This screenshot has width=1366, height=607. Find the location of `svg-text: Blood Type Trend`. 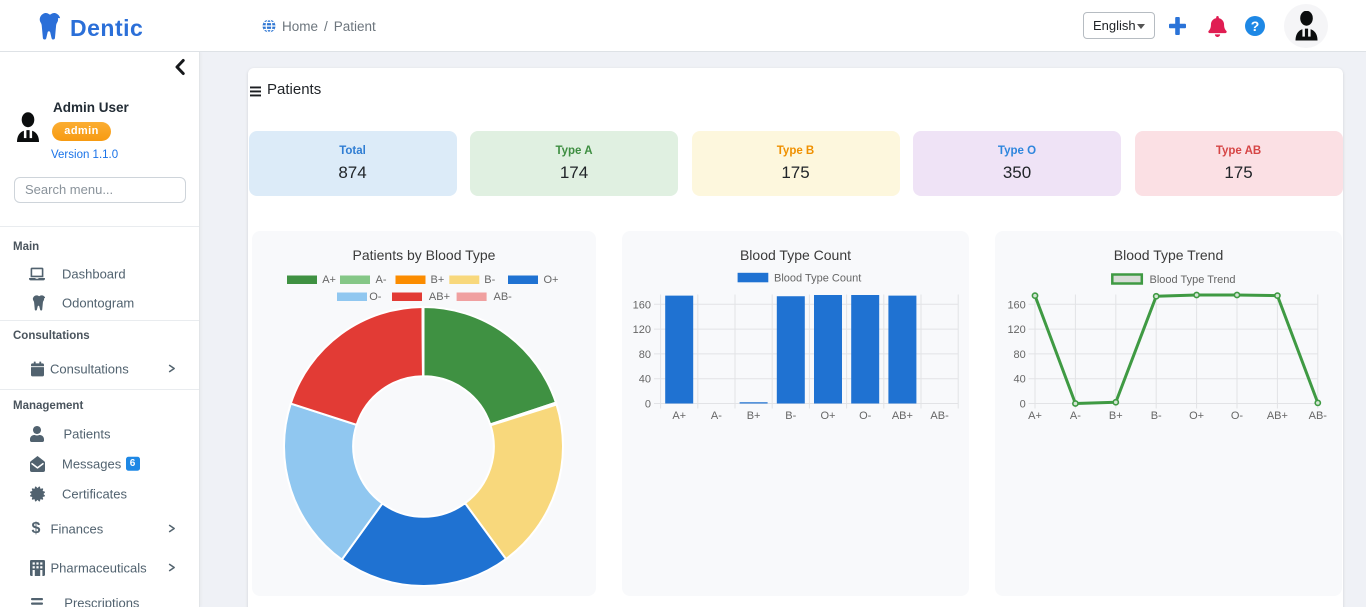

svg-text: Blood Type Trend is located at coordinates (1193, 280).